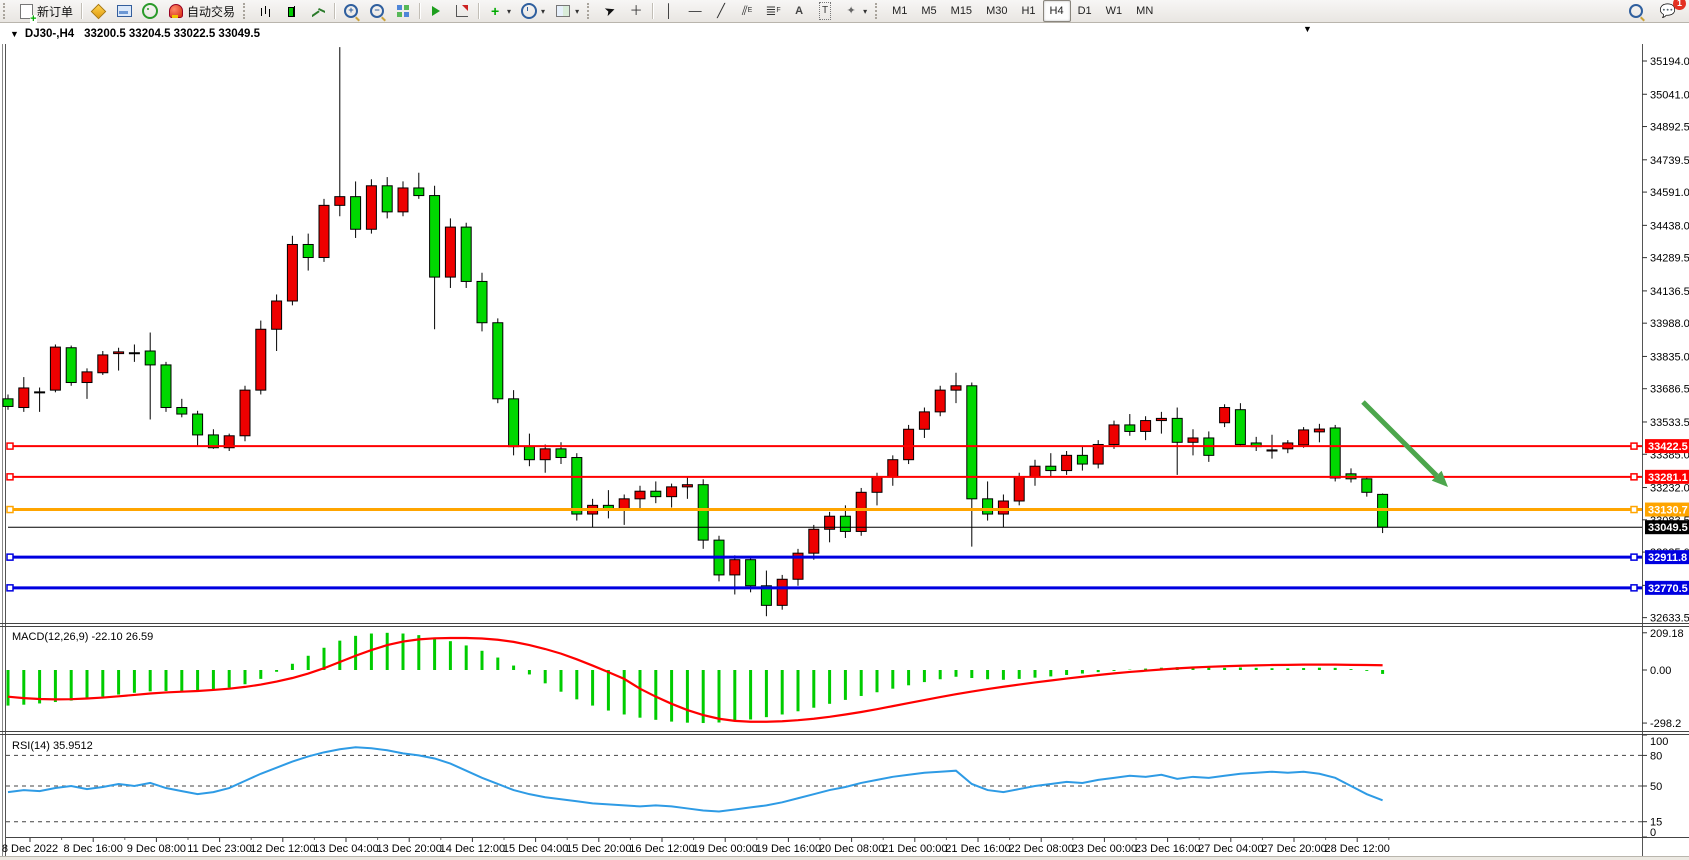  What do you see at coordinates (377, 11) in the screenshot?
I see `zoom-out-button: −` at bounding box center [377, 11].